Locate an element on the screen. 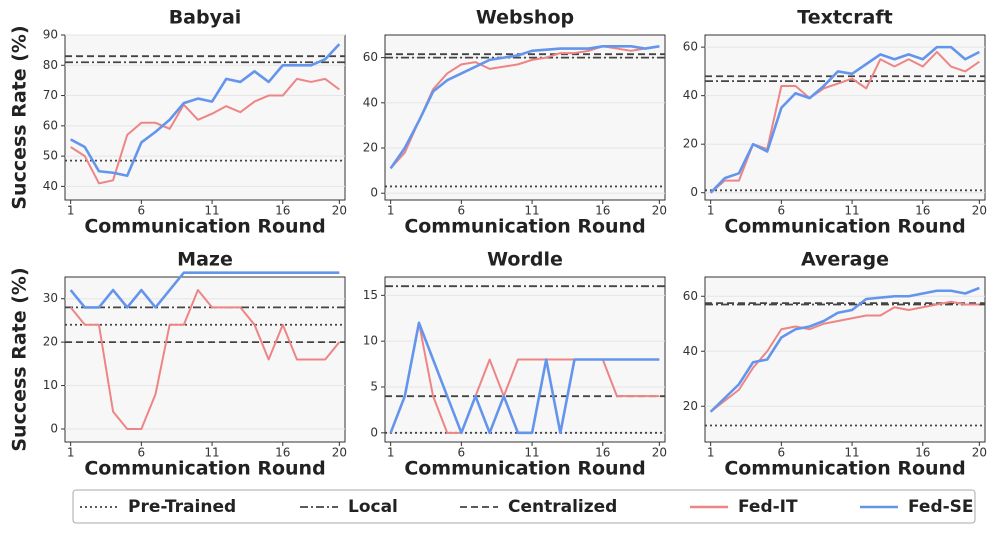 This screenshot has width=996, height=535. chart-title: Textcraft is located at coordinates (844, 18).